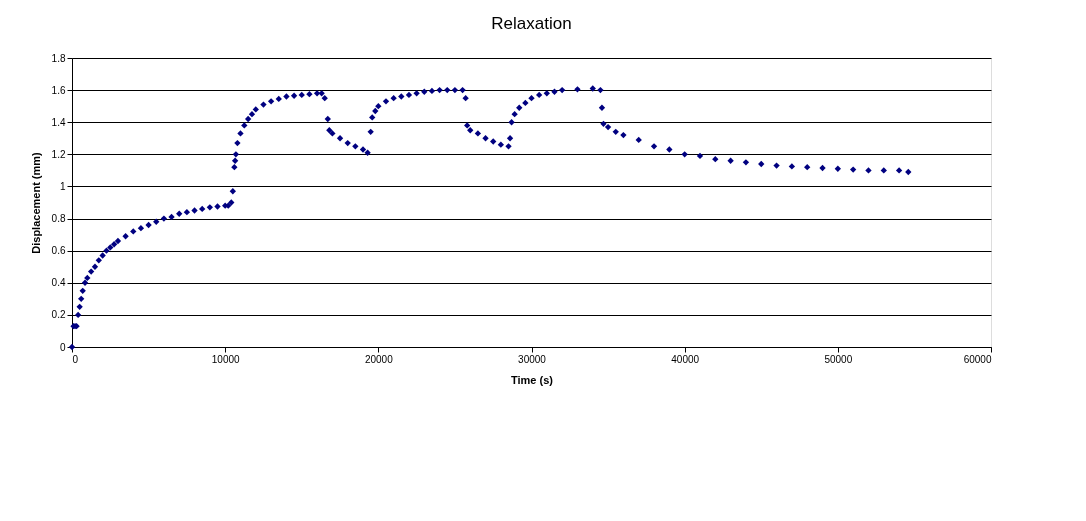 This screenshot has height=521, width=1086. I want to click on y-tick-label: 1, so click(62, 186).